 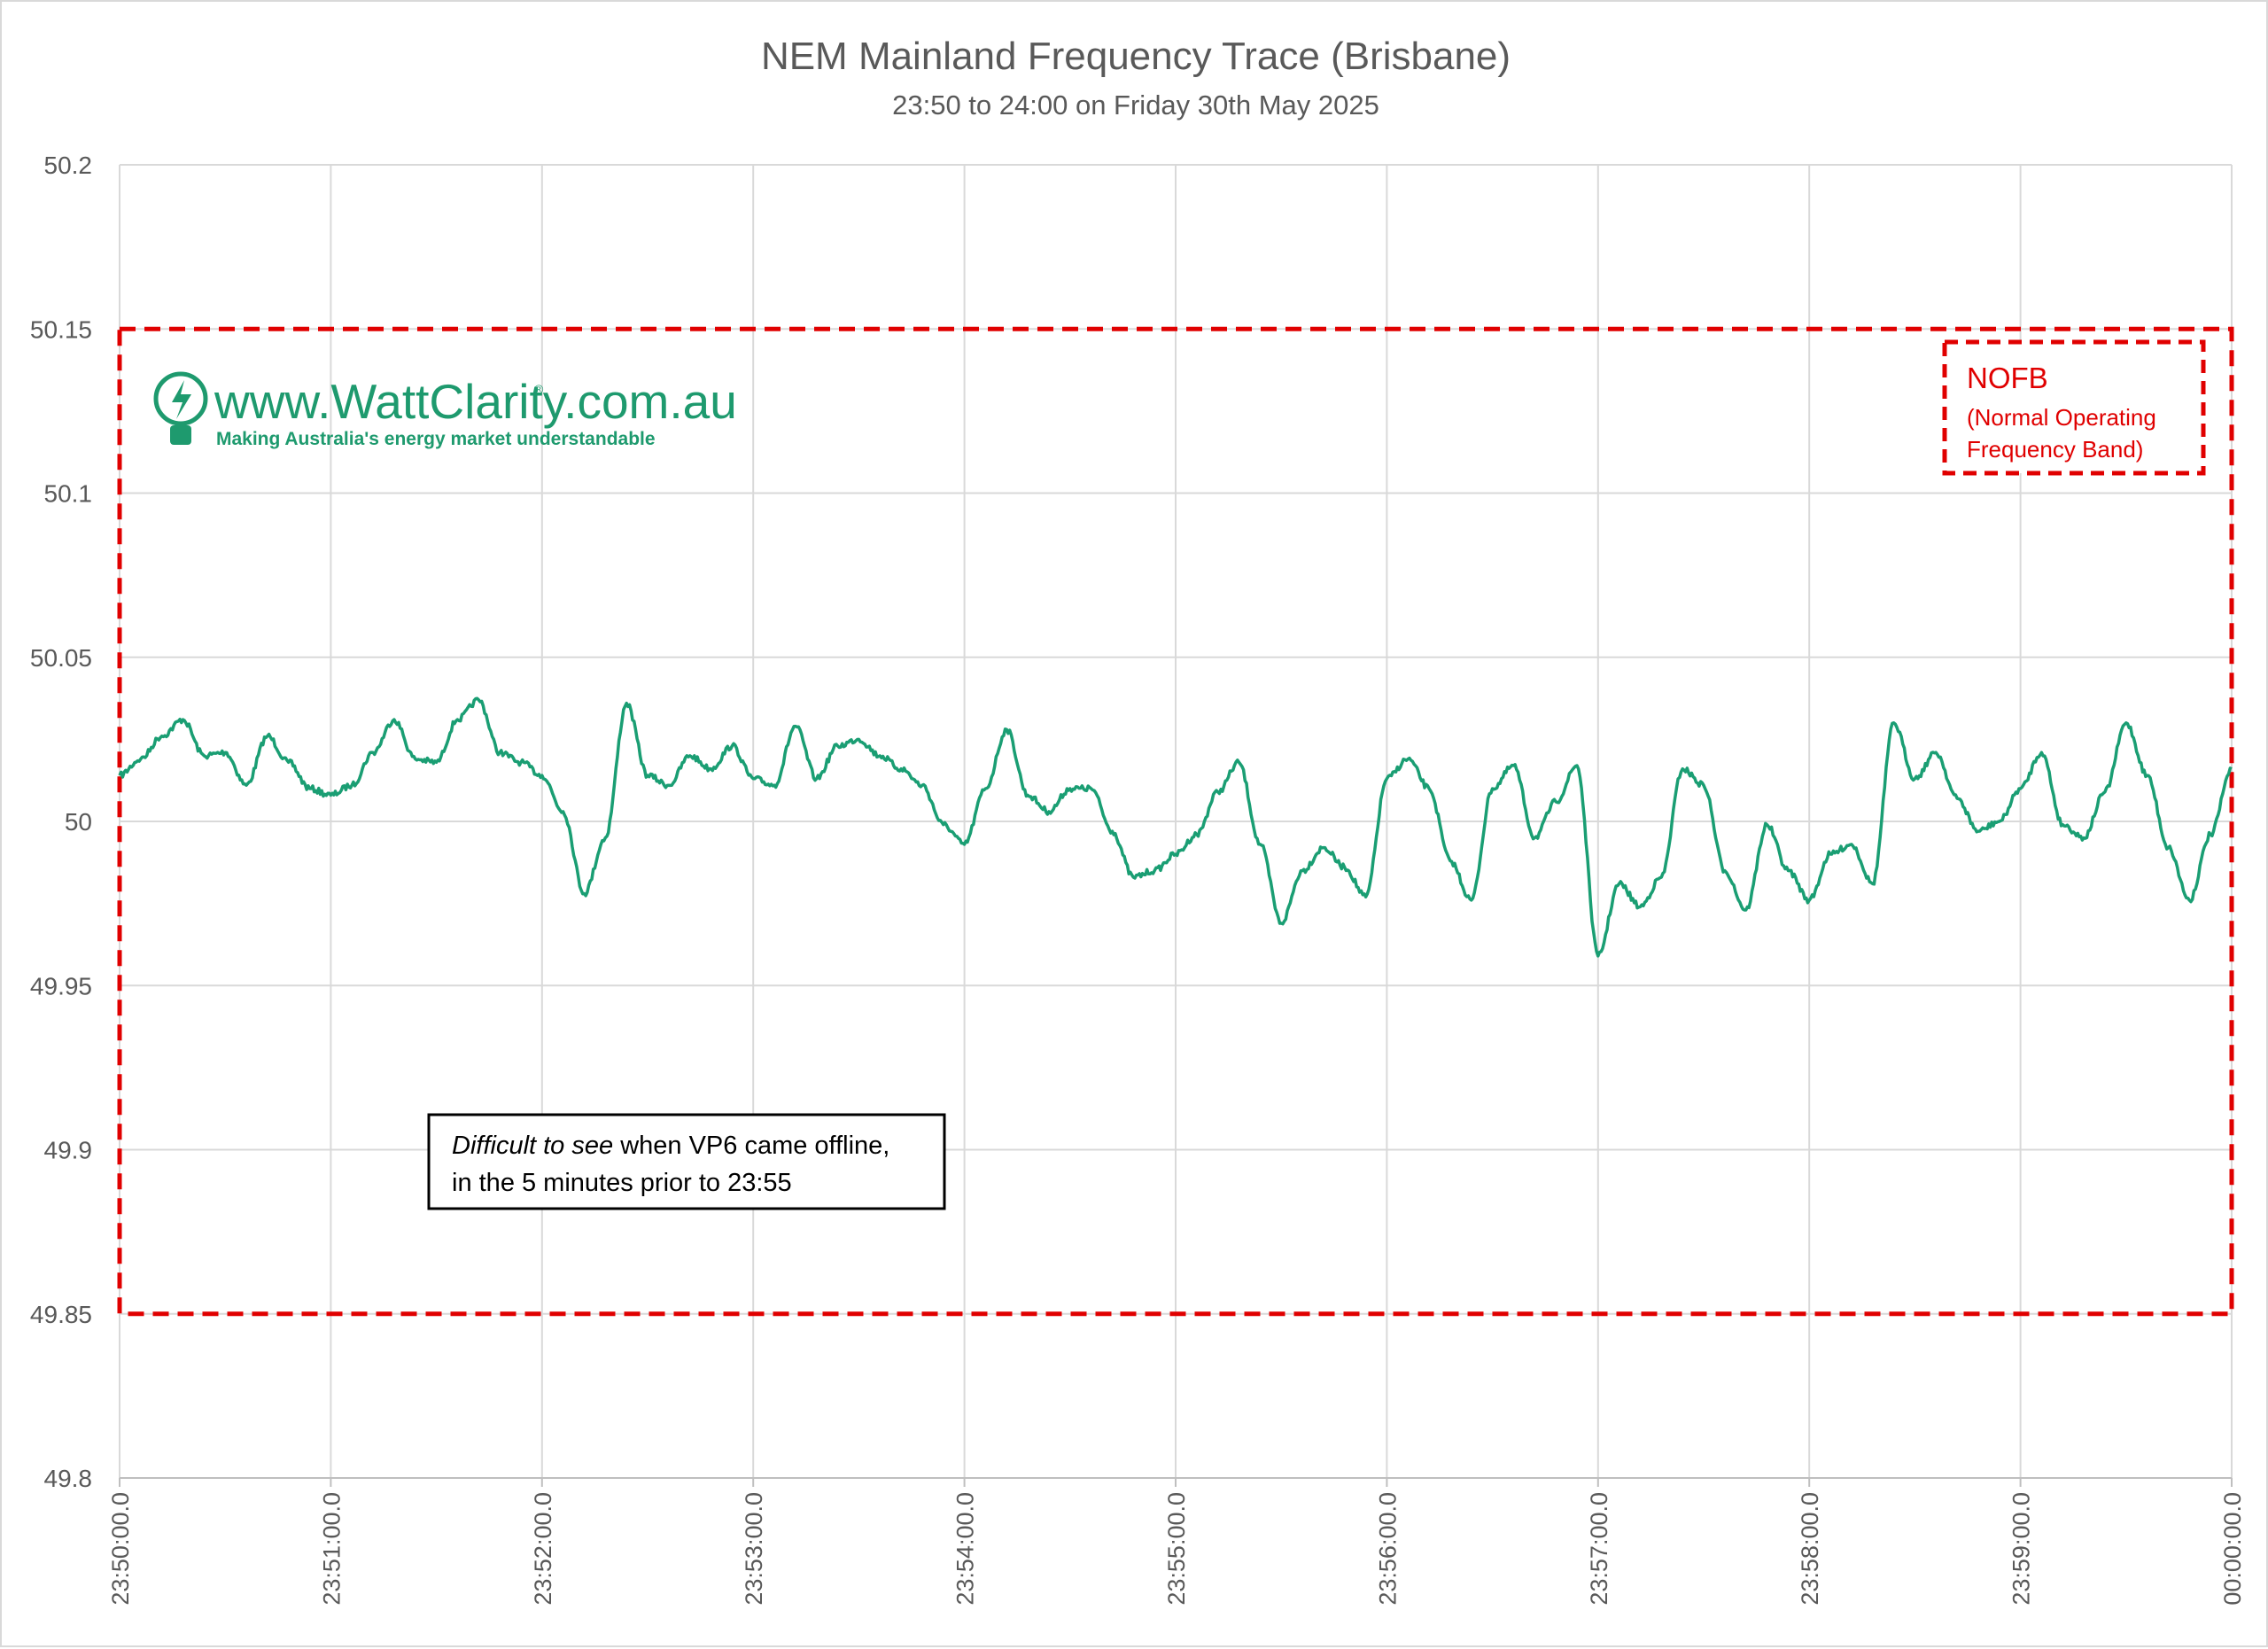 What do you see at coordinates (2007, 378) in the screenshot?
I see `nofb-label-title: NOFB` at bounding box center [2007, 378].